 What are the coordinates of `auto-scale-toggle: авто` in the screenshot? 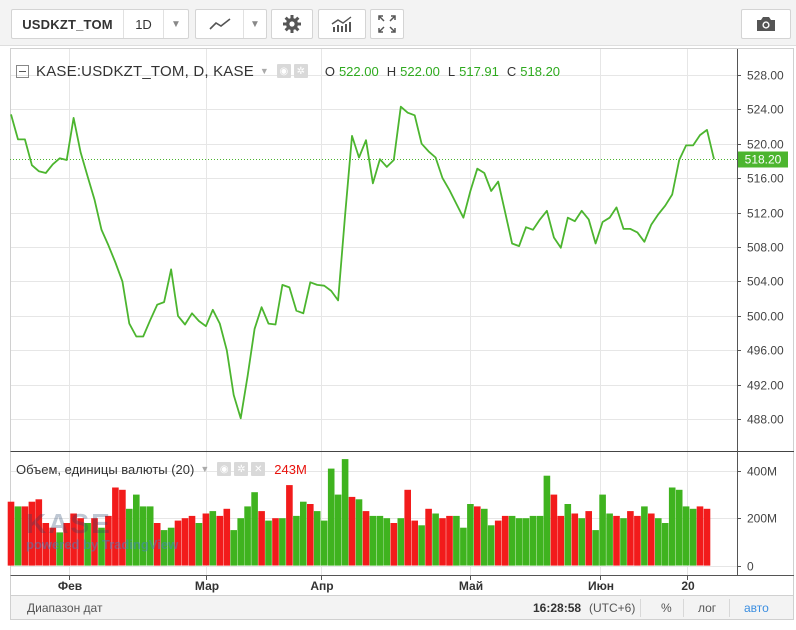 It's located at (756, 608).